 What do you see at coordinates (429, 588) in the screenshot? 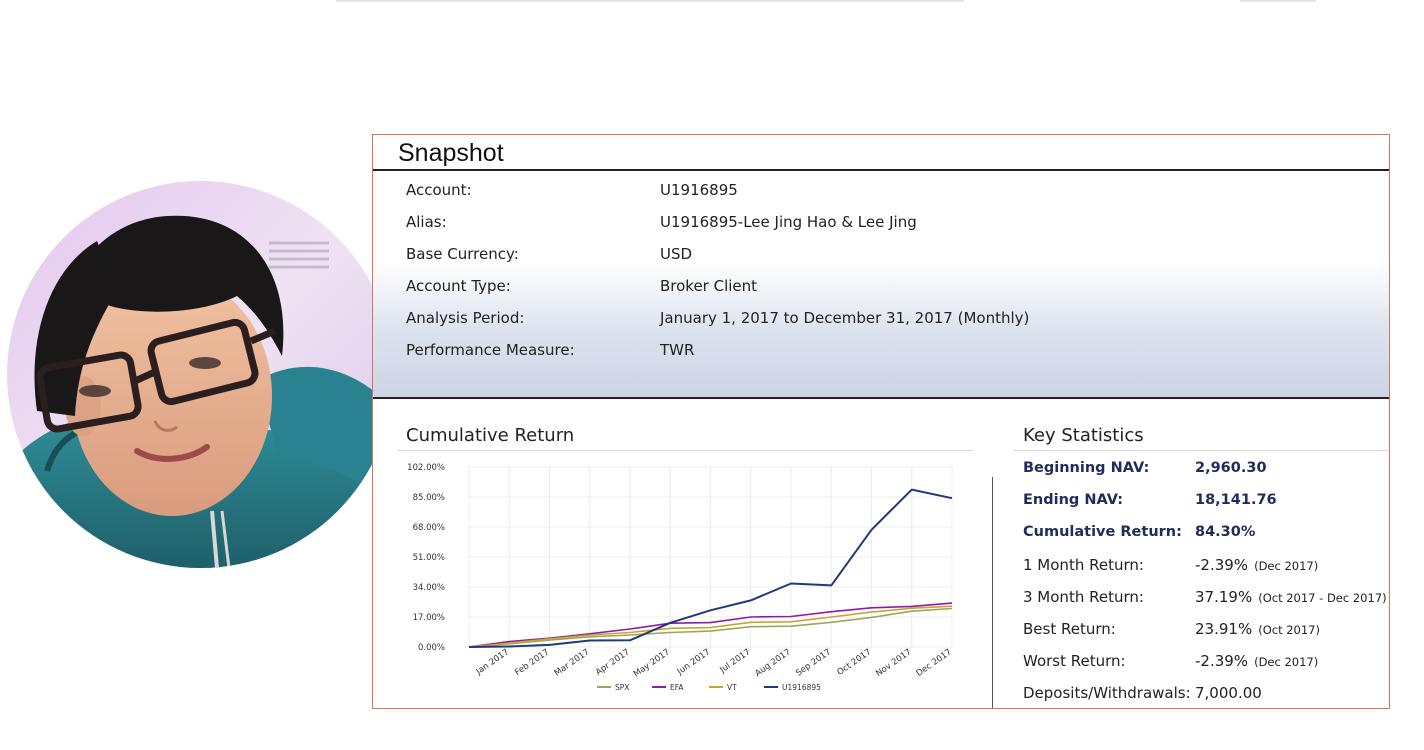
I see `y-tick-label: 34.00%` at bounding box center [429, 588].